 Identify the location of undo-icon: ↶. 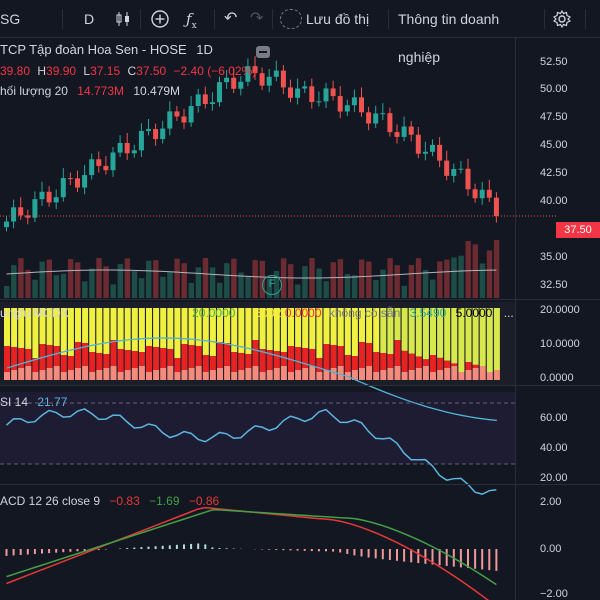
(231, 18).